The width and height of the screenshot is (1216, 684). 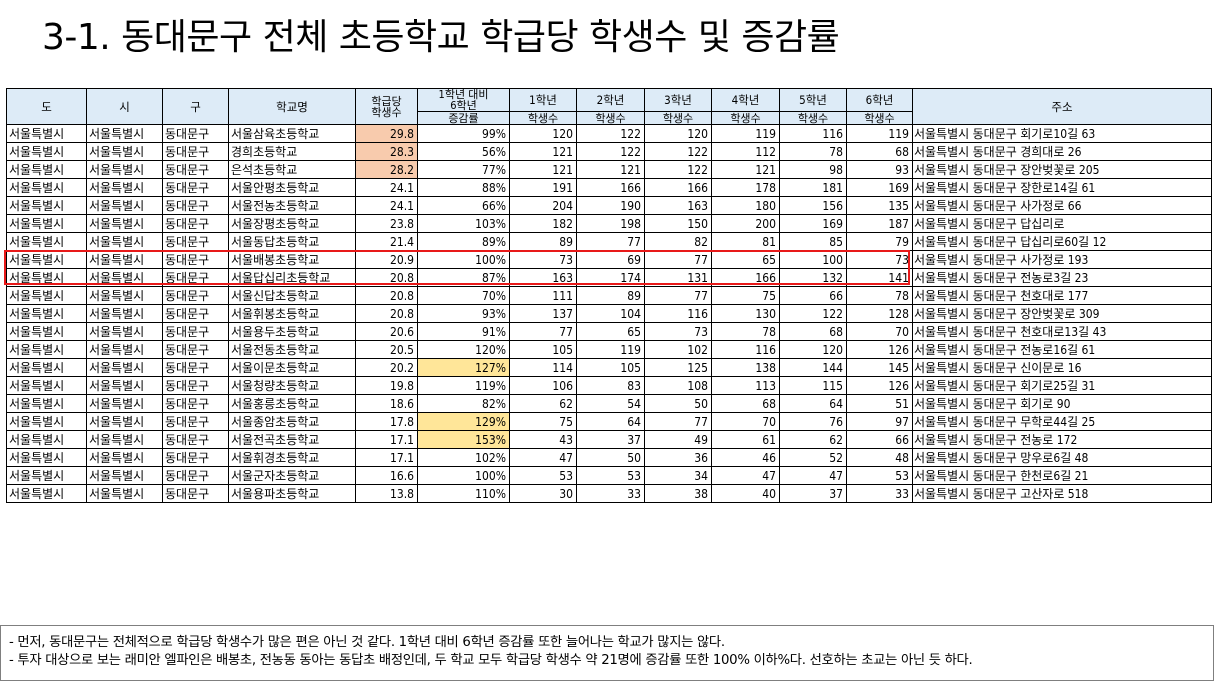 I want to click on cell-g3: 125, so click(x=678, y=367).